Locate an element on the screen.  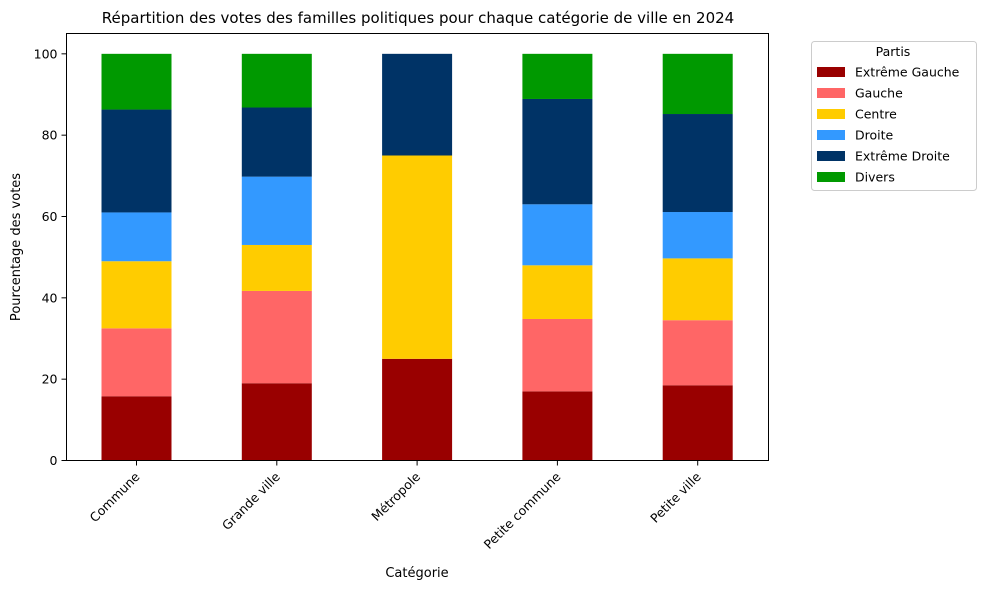
y-tick-label: 40 is located at coordinates (50, 297).